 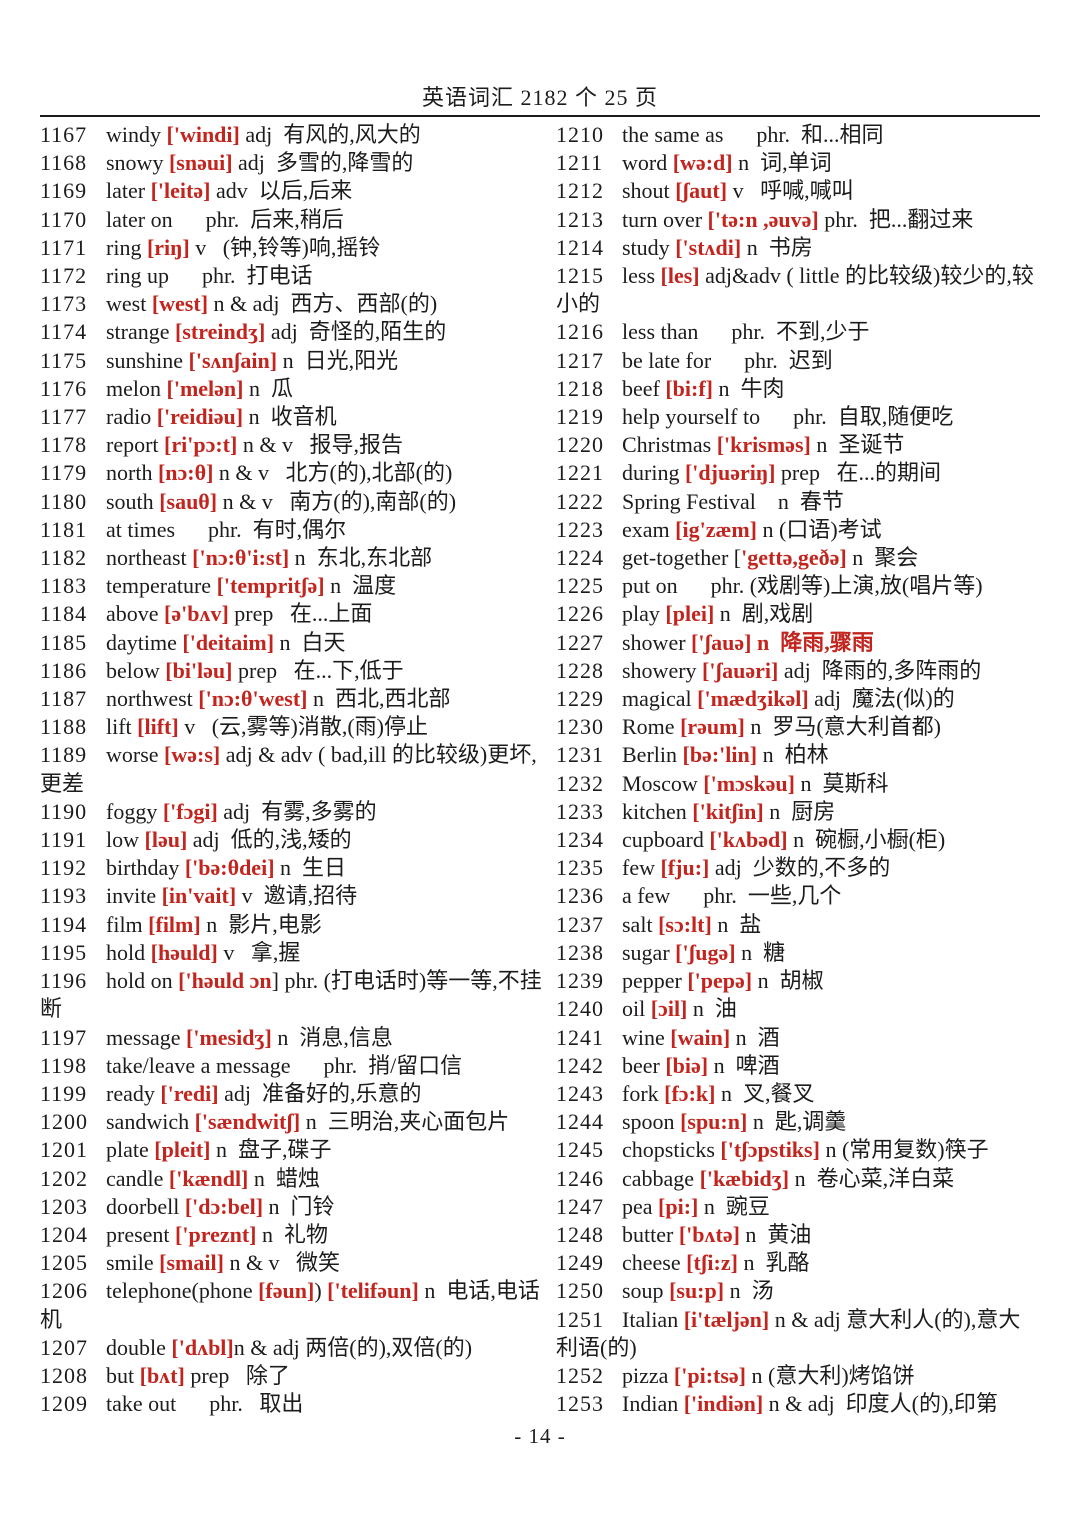 I want to click on vocab-entry: 1178 report [ri'pɔ:t] n & v 报导,报告, so click(x=293, y=445).